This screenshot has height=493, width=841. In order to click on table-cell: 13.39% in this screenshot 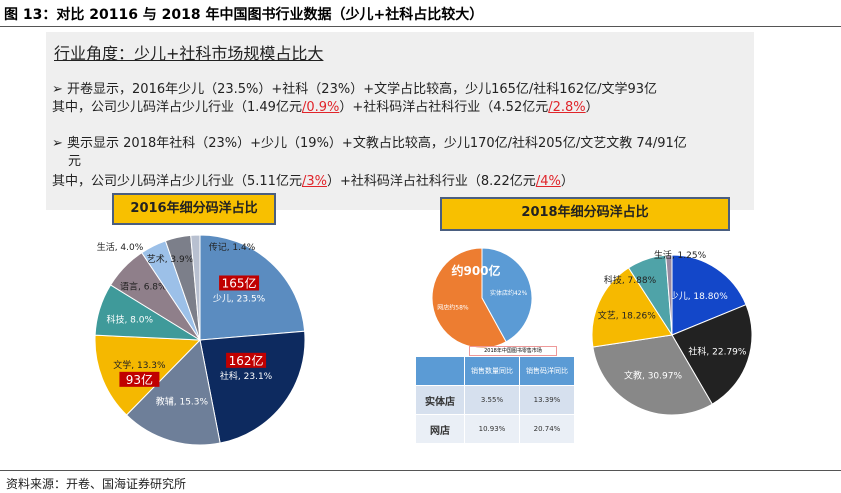, I will do `click(547, 400)`.